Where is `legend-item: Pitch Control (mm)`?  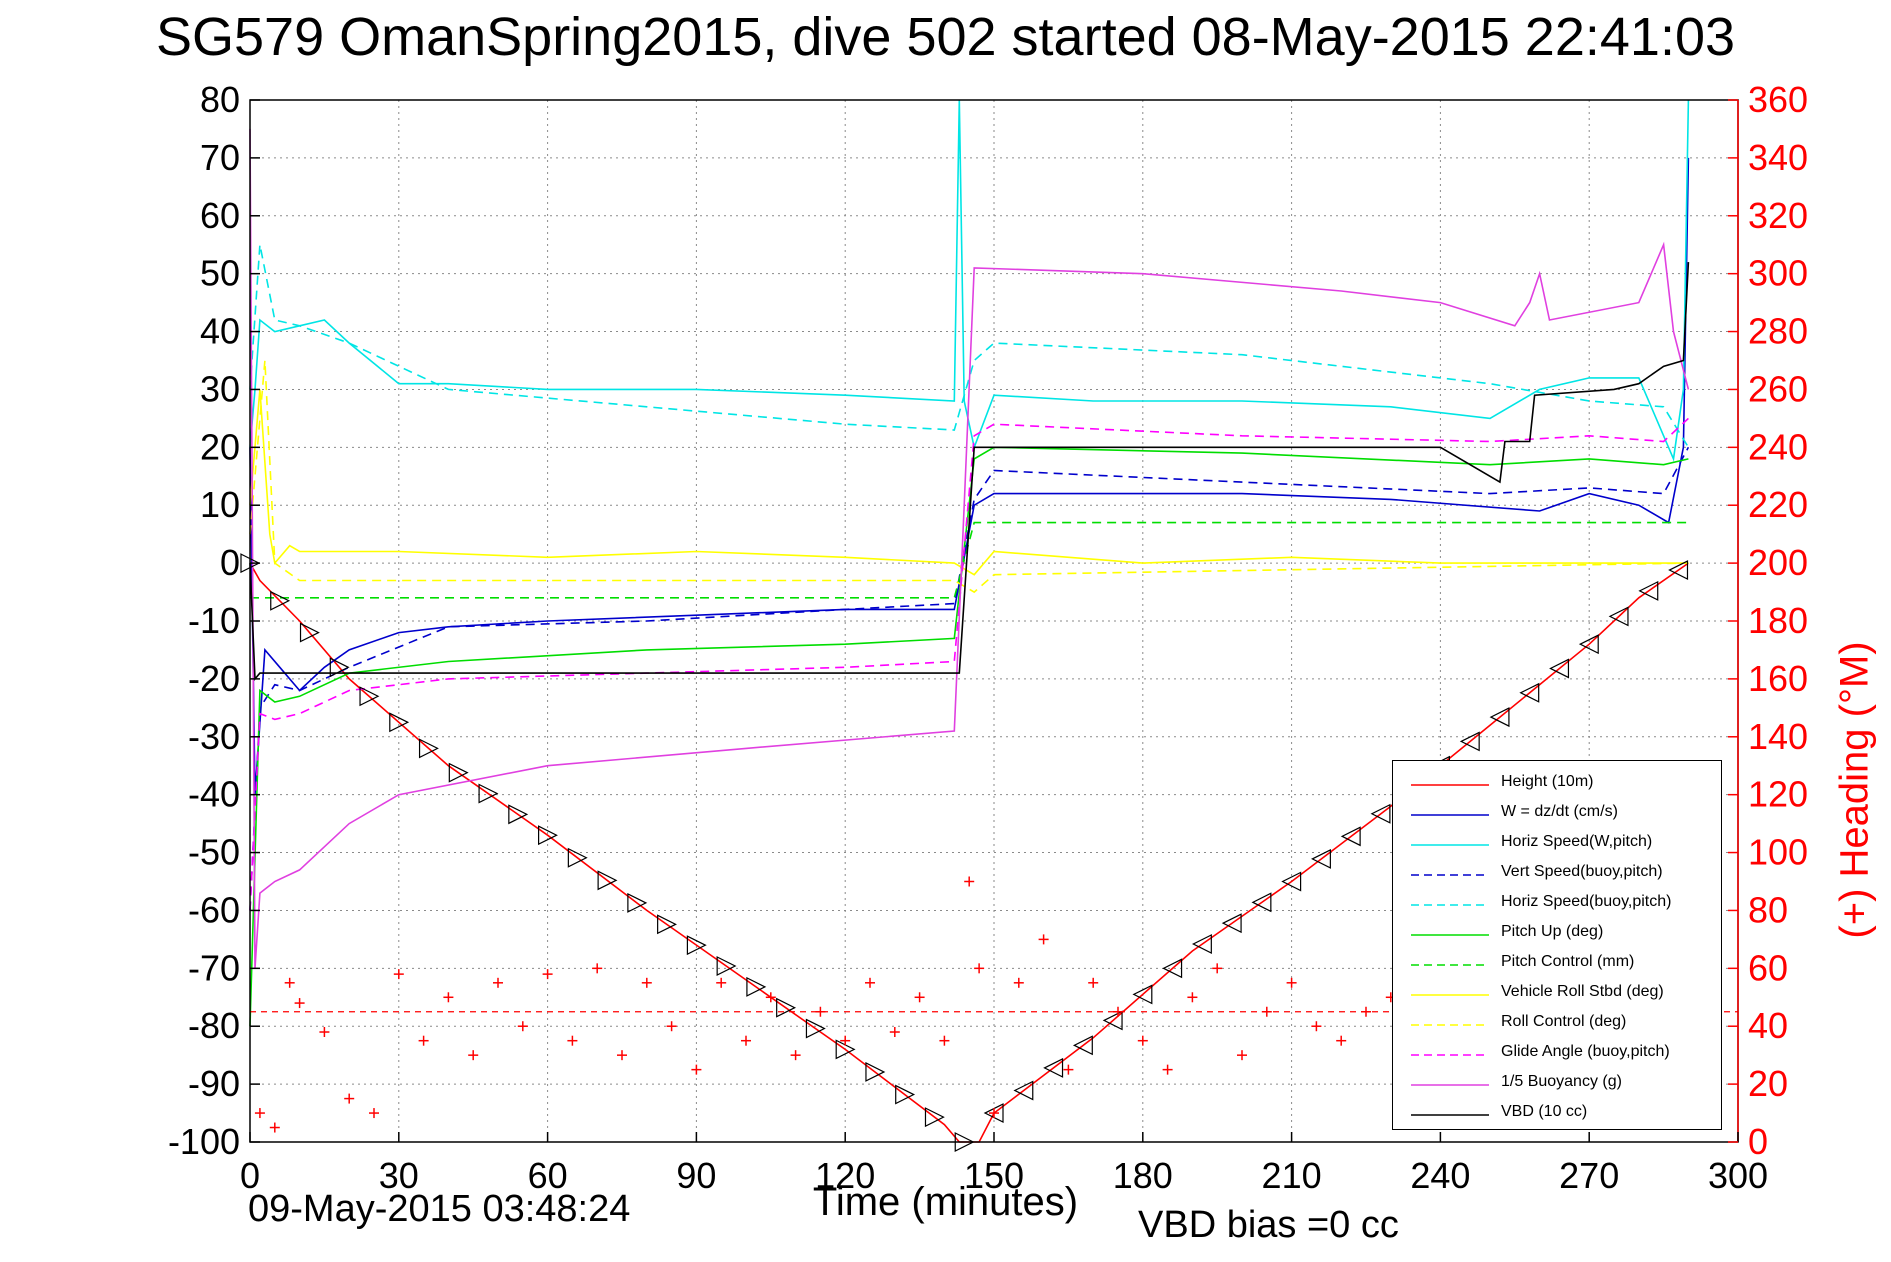
legend-item: Pitch Control (mm) is located at coordinates (1557, 964).